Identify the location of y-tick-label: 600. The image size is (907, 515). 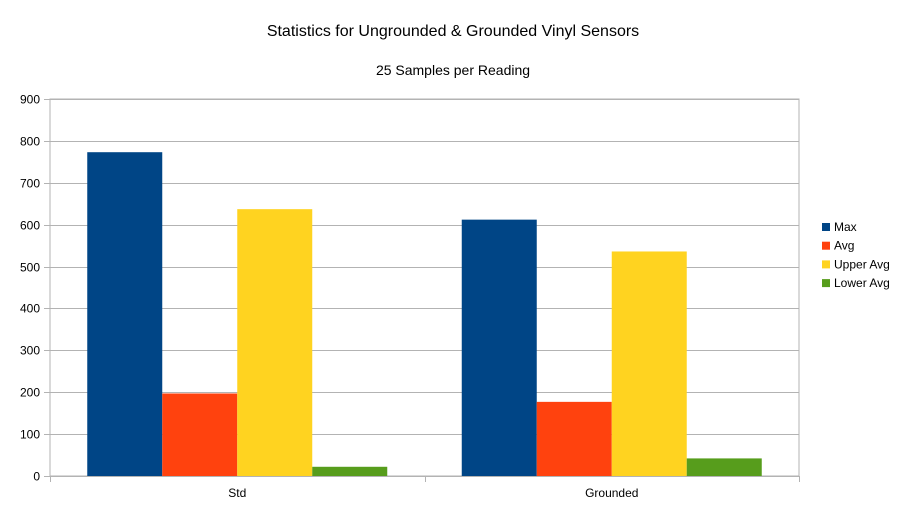
(30, 226).